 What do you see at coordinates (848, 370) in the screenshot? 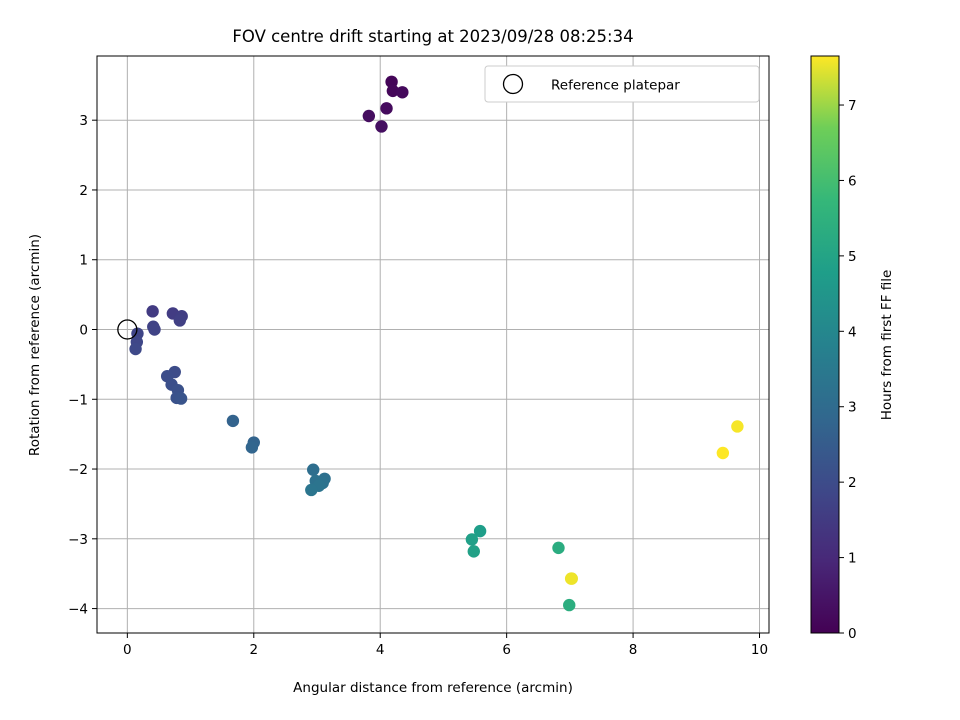
I see `colorbar-ticks: 0 1 2 3 4 5 6 7` at bounding box center [848, 370].